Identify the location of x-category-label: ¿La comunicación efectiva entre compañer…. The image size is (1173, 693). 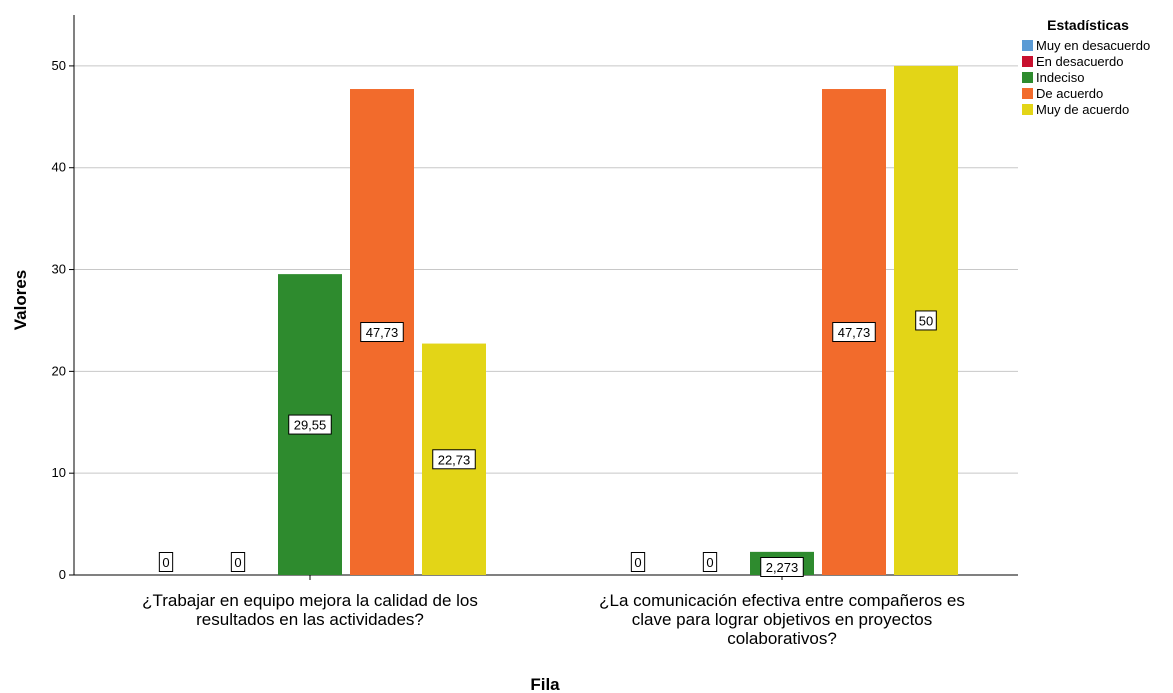
(782, 600).